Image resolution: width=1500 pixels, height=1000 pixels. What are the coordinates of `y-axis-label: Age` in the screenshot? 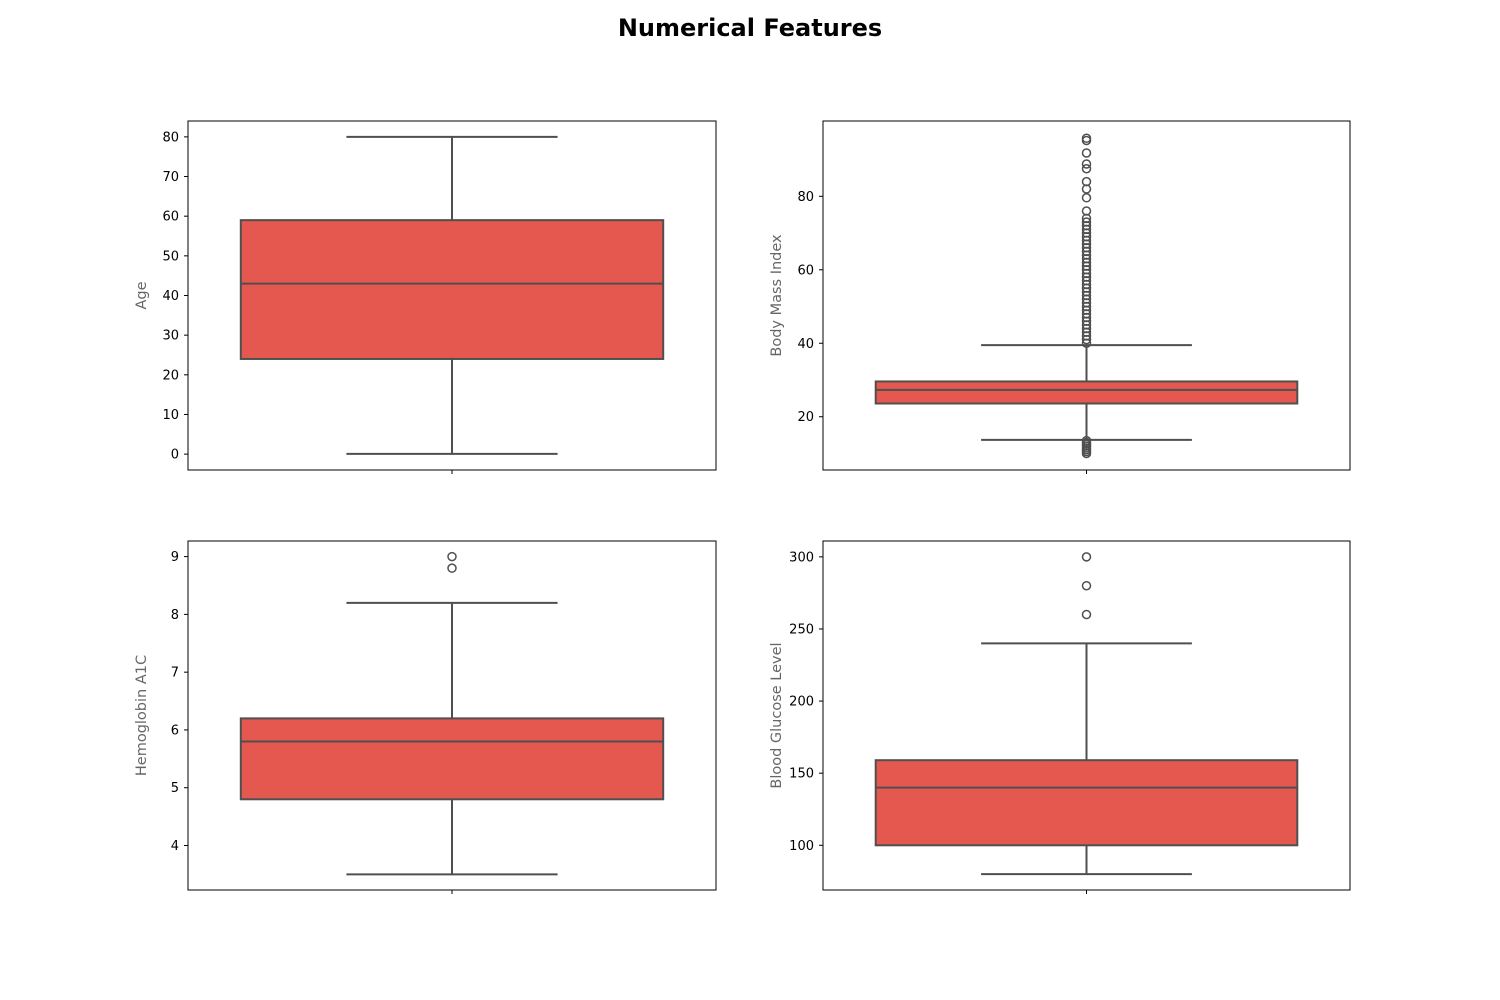 It's located at (142, 295).